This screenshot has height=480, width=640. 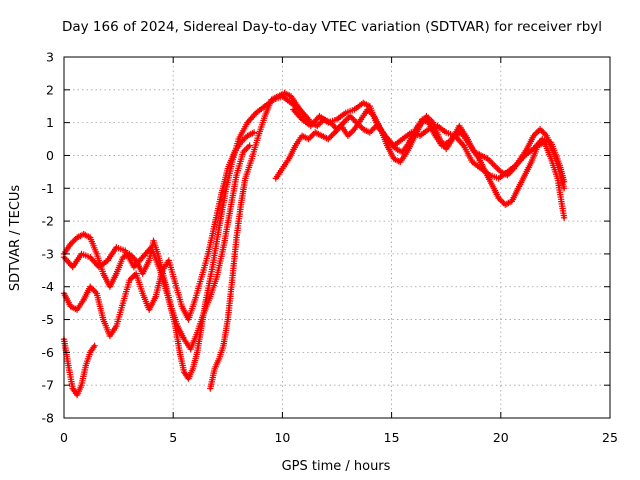 What do you see at coordinates (15, 238) in the screenshot?
I see `y-axis-label: SDTVAR / TECUs` at bounding box center [15, 238].